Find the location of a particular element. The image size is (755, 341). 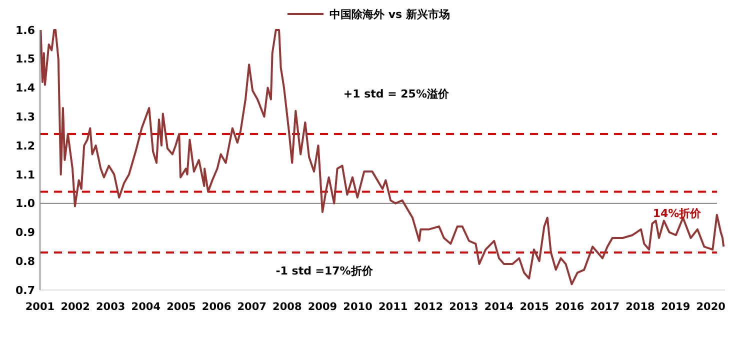

x-tick-label: 2009 is located at coordinates (323, 307).